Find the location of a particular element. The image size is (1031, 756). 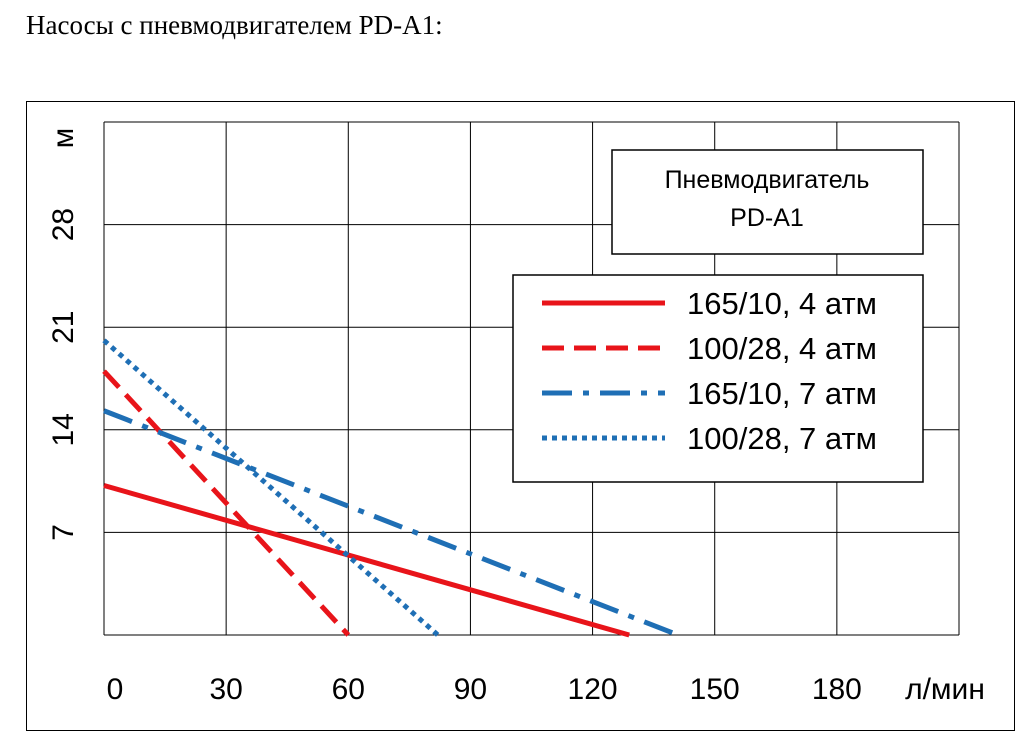

y-tick-label: 21 is located at coordinates (63, 327).